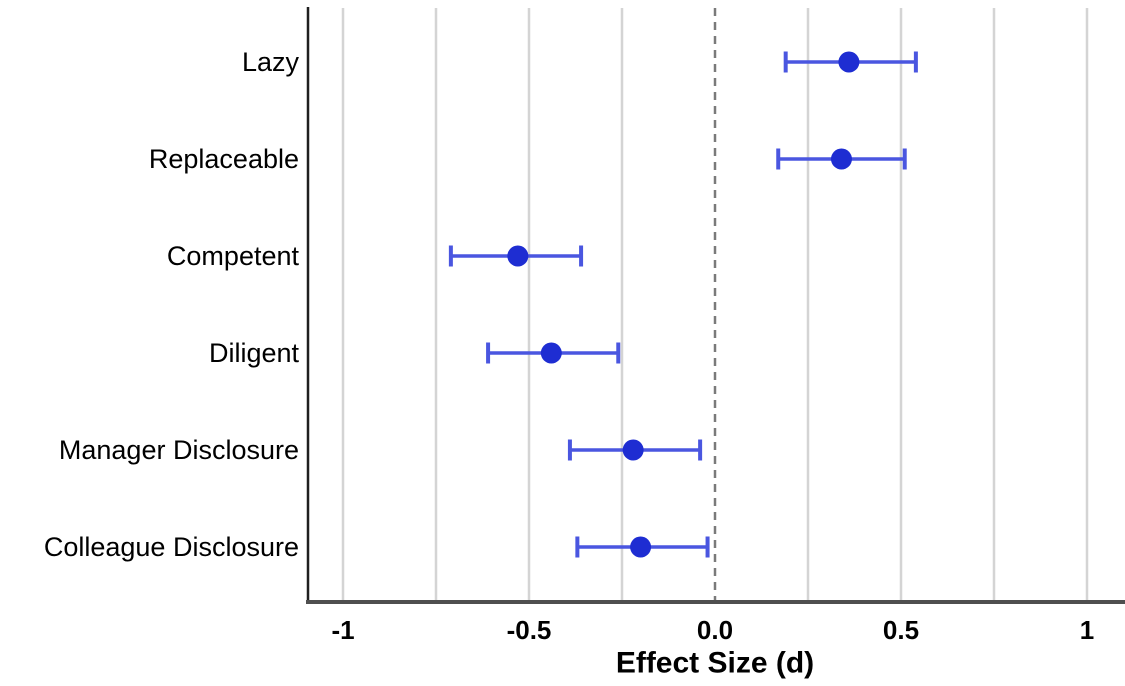 The height and width of the screenshot is (686, 1125). What do you see at coordinates (271, 62) in the screenshot?
I see `category-label: Lazy` at bounding box center [271, 62].